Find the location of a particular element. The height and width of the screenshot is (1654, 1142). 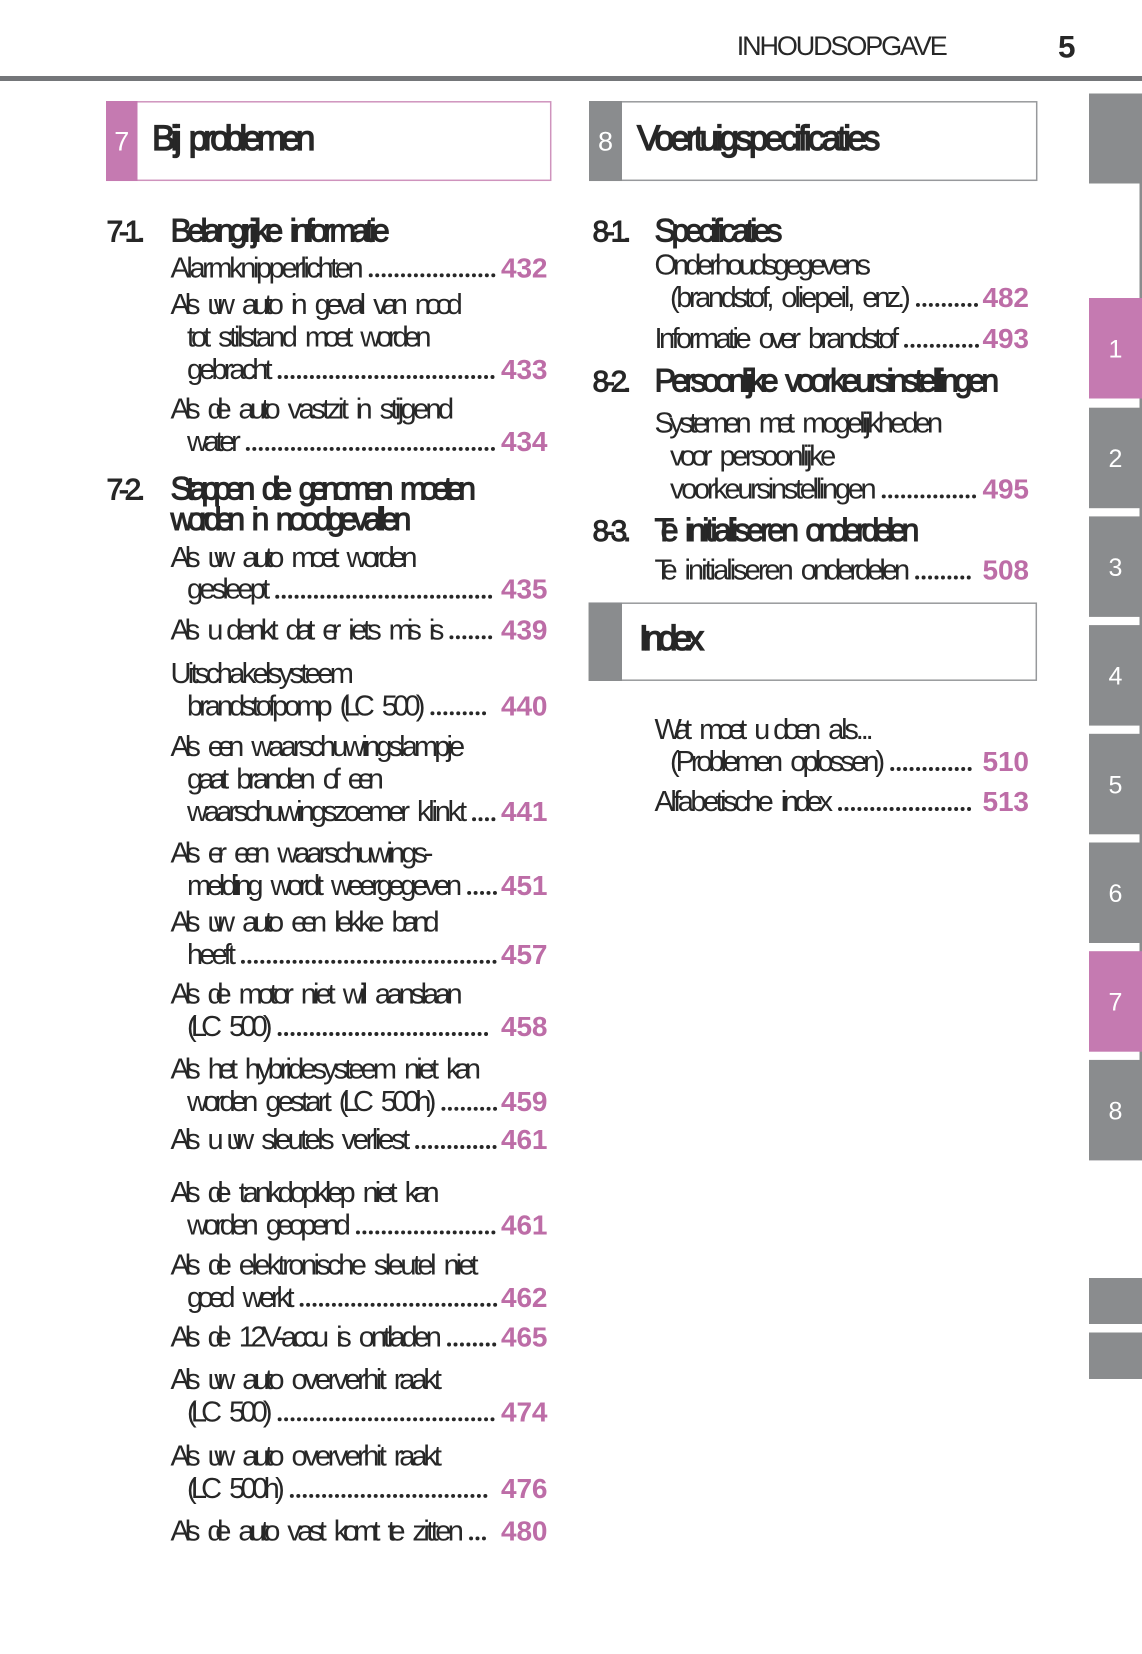

svg-text: Onderhoudsgegevens is located at coordinates (763, 265).